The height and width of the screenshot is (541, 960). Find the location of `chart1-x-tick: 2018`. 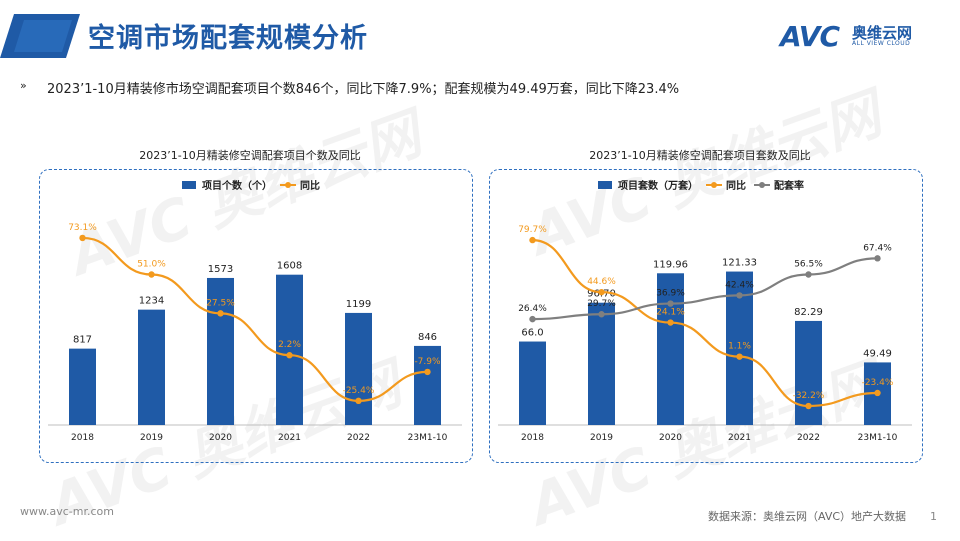

chart1-x-tick: 2018 is located at coordinates (82, 438).